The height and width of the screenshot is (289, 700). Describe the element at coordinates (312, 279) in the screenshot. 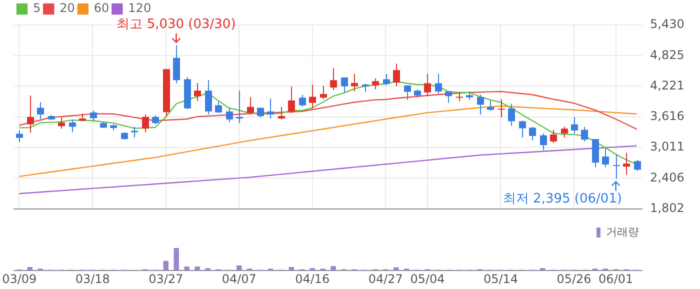

I see `x-tick-label: 04/16` at that location.